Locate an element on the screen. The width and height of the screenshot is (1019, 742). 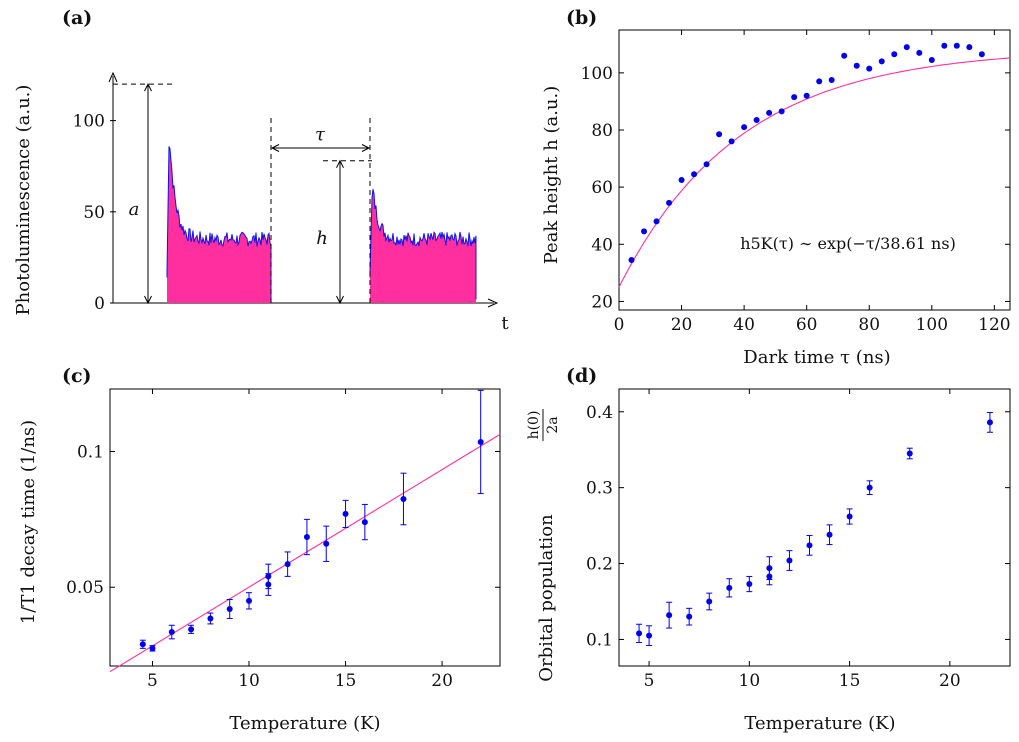
panel-a-xlabel: t is located at coordinates (505, 323).